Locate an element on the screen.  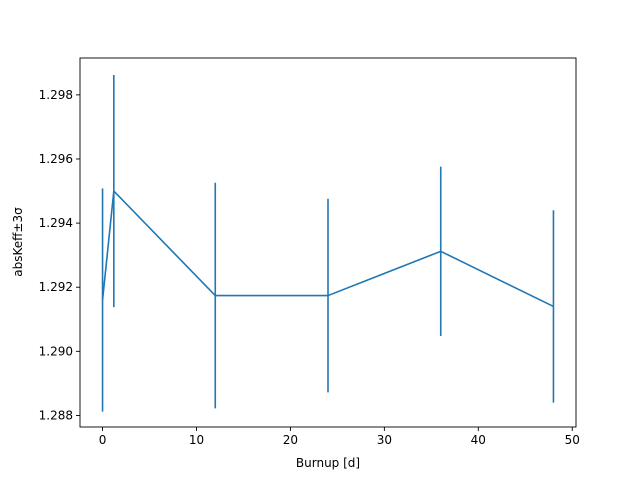
y-tick-label: 1.292 is located at coordinates (56, 287).